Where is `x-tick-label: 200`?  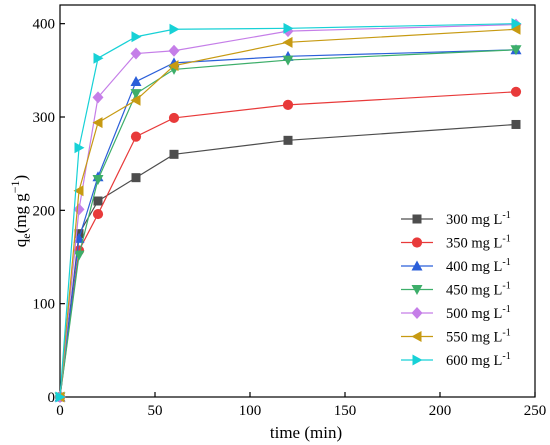 x-tick-label: 200 is located at coordinates (440, 411).